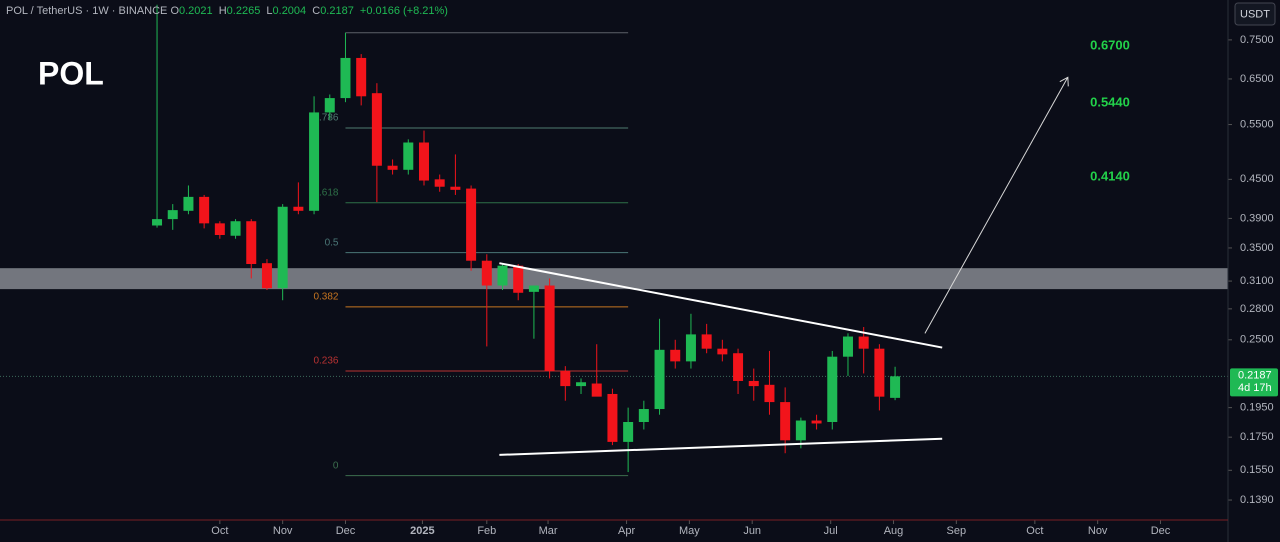  Describe the element at coordinates (269, 11) in the screenshot. I see `l-label: L` at that location.